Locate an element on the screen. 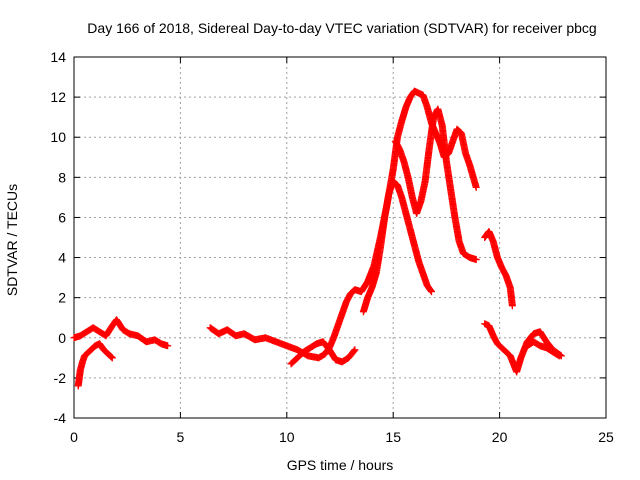 This screenshot has height=480, width=640. x-tick-label: 10 is located at coordinates (287, 437).